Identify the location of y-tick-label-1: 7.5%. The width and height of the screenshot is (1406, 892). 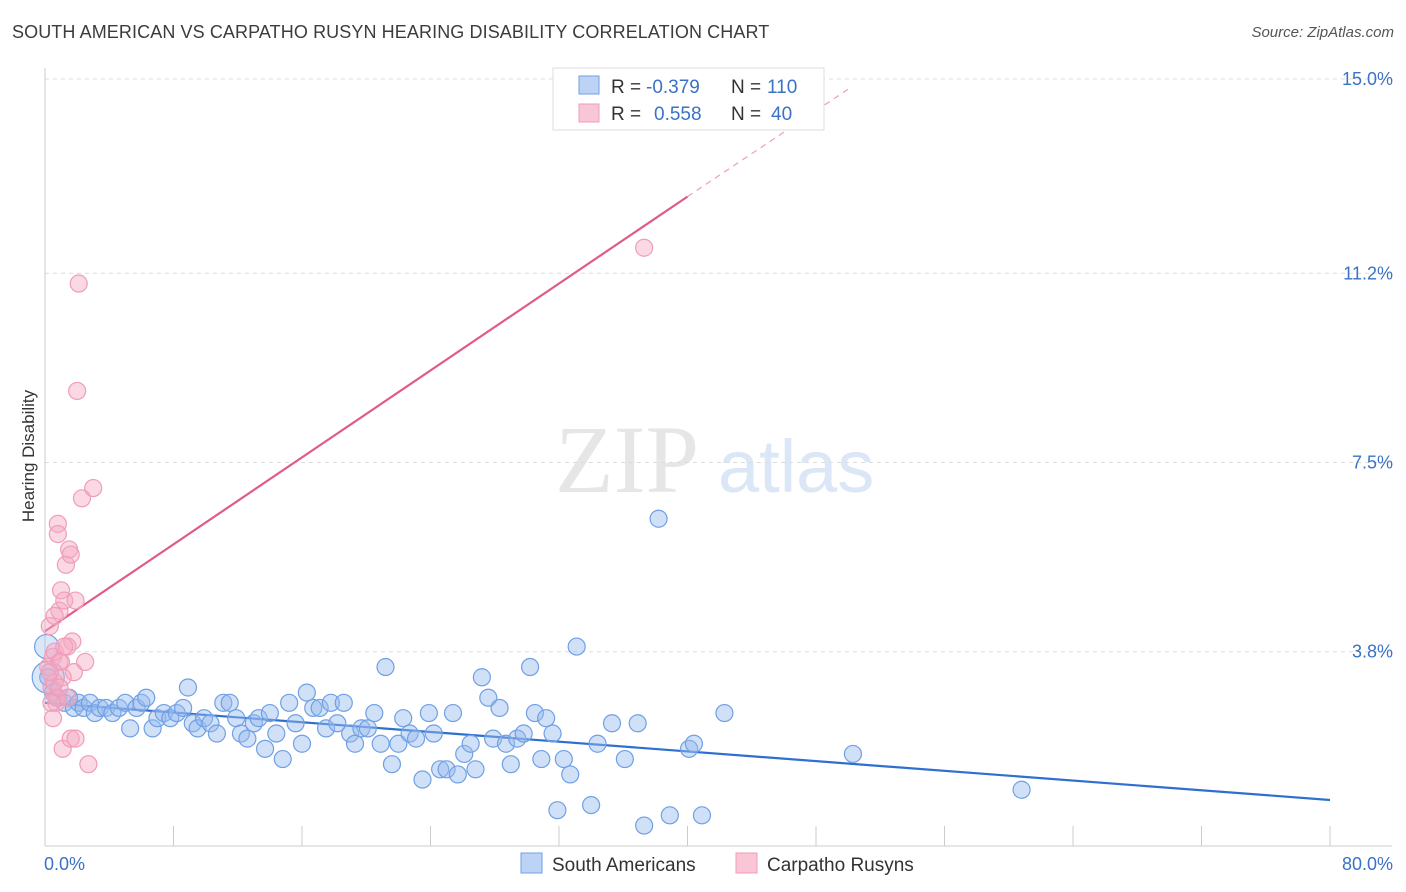
(1372, 463).